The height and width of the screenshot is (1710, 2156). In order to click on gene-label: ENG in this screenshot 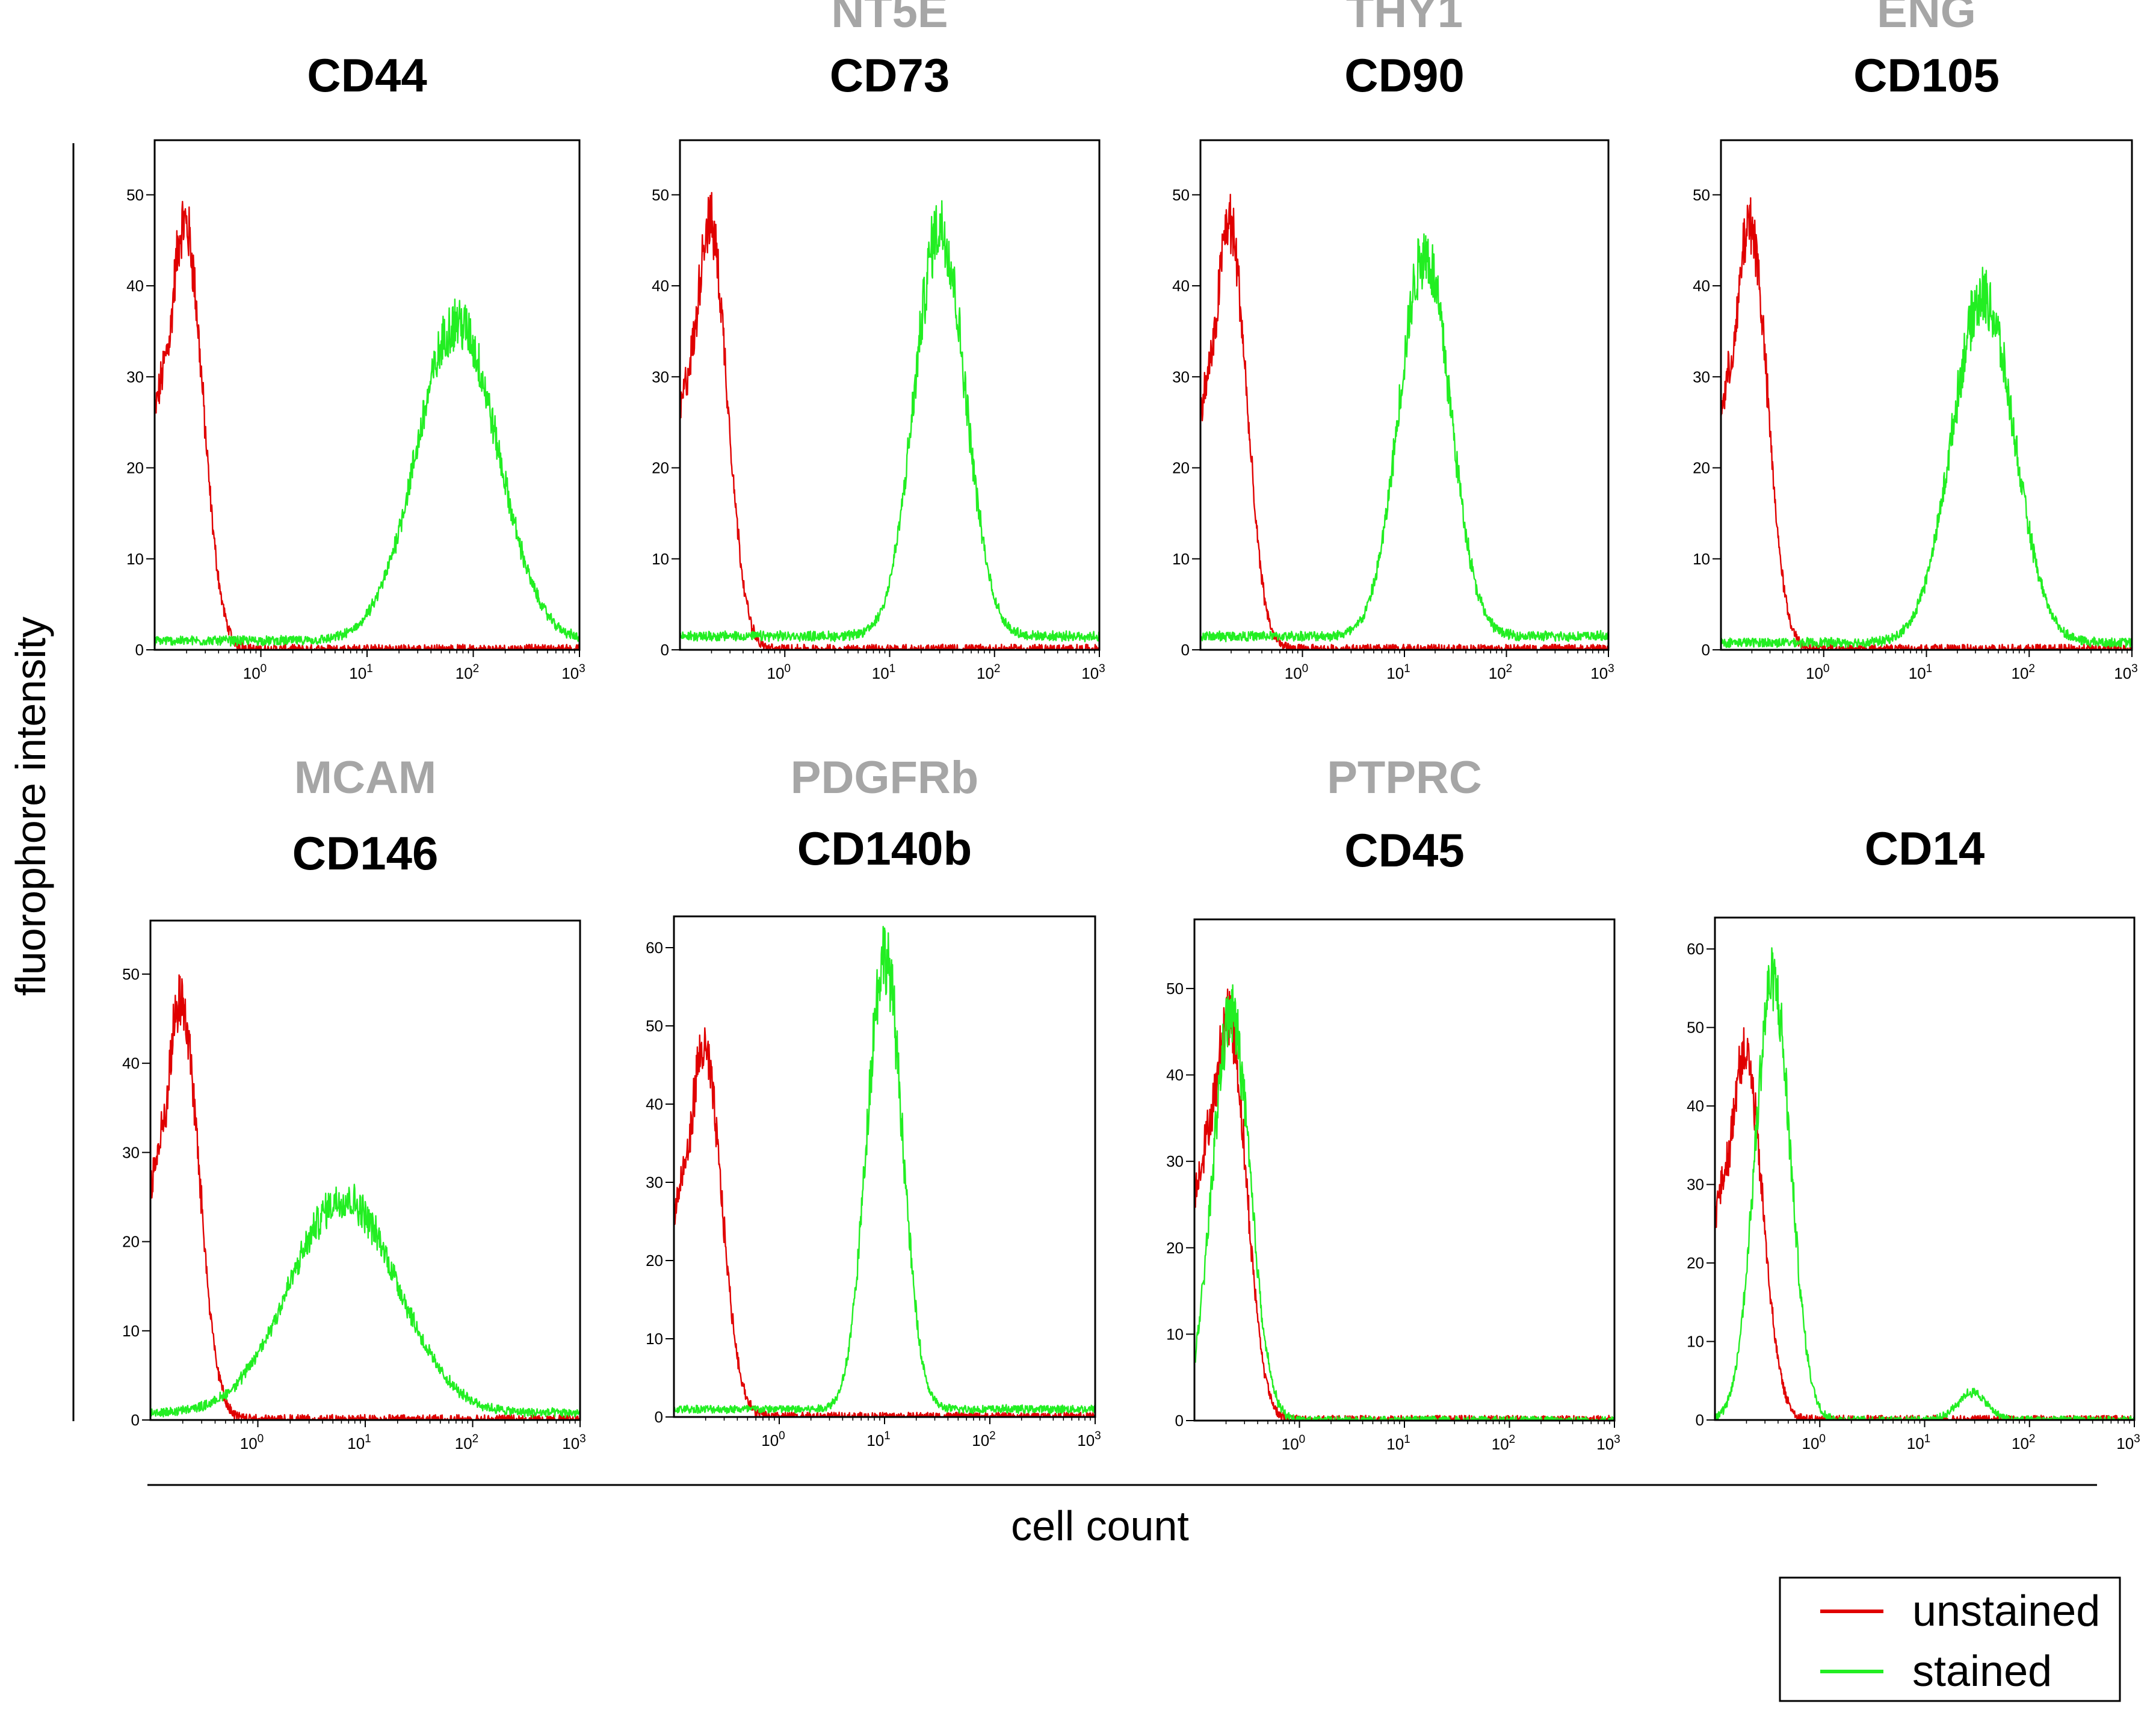, I will do `click(1926, 18)`.